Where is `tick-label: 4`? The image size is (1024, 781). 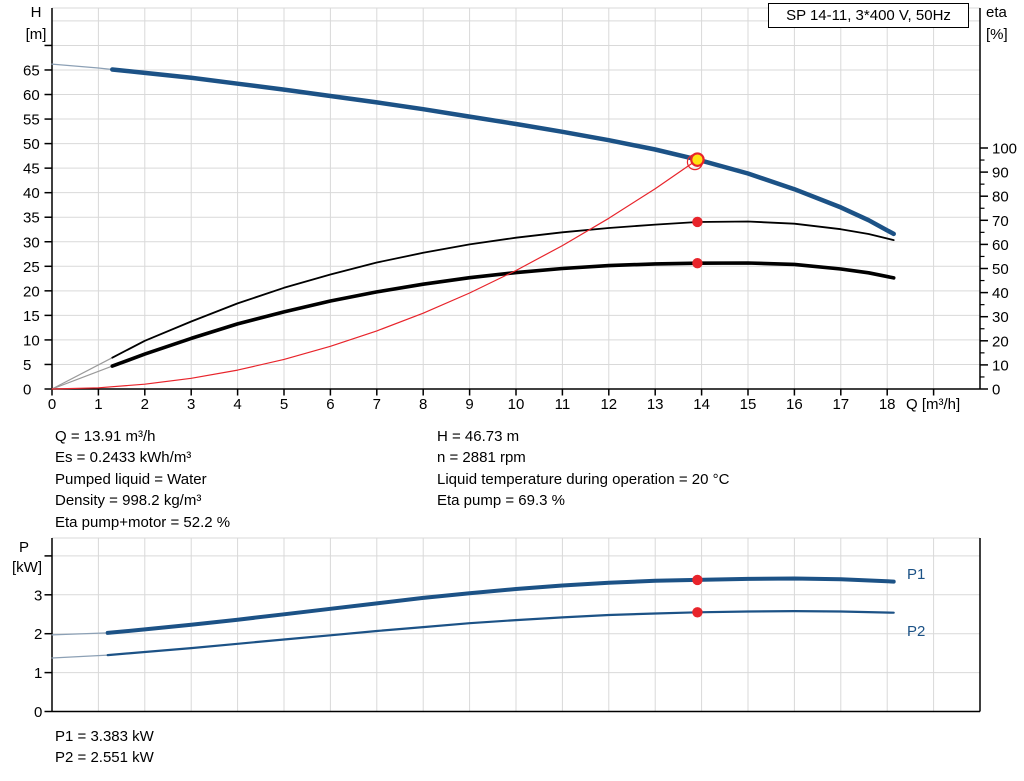 tick-label: 4 is located at coordinates (237, 404).